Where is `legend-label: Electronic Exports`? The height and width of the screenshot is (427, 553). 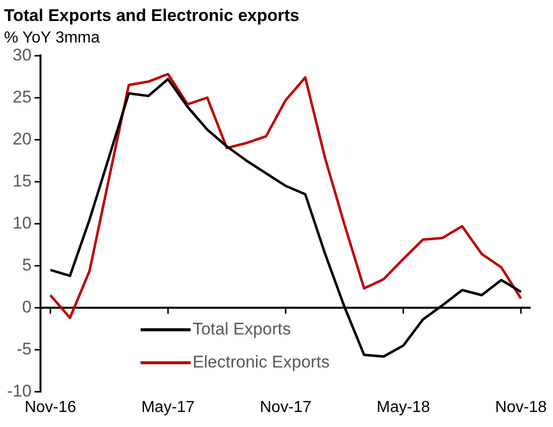
legend-label: Electronic Exports is located at coordinates (261, 362).